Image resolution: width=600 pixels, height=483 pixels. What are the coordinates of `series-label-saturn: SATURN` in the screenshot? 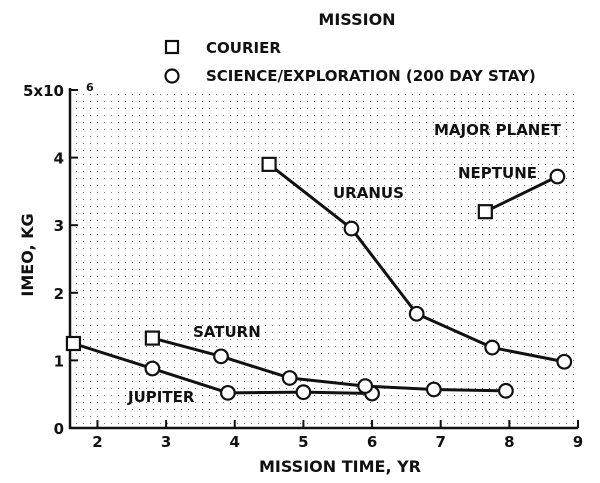 It's located at (227, 332).